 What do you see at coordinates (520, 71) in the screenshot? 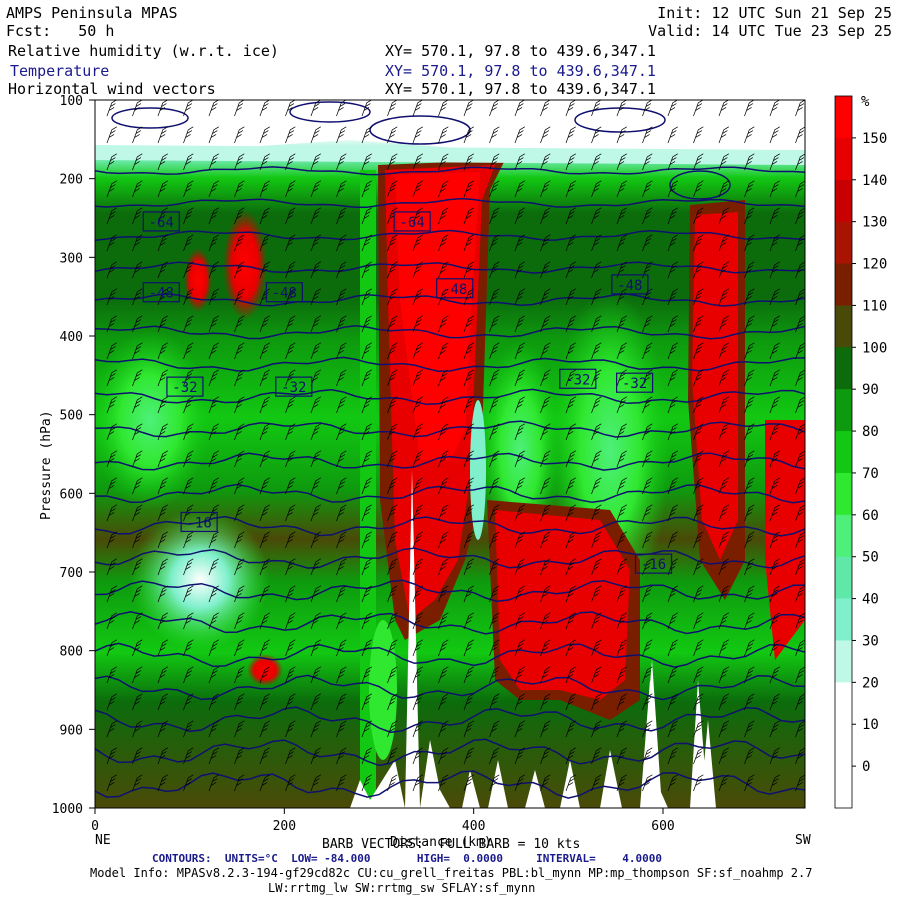
I see `xy-temperature: XY= 570.1, 97.8 to 439.6,347.1` at bounding box center [520, 71].